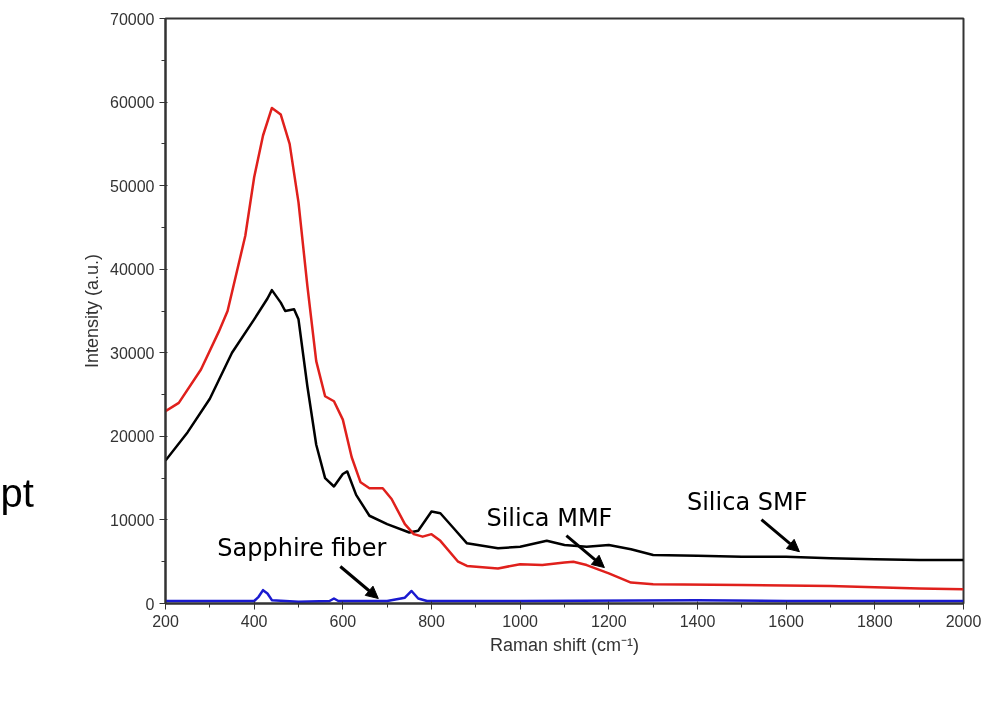  I want to click on annotation: Silica MMF, so click(549, 517).